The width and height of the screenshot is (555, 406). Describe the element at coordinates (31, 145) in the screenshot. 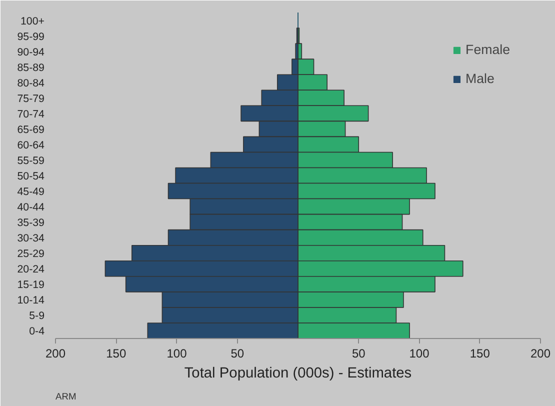

I see `y-tick-label: 60-64` at that location.